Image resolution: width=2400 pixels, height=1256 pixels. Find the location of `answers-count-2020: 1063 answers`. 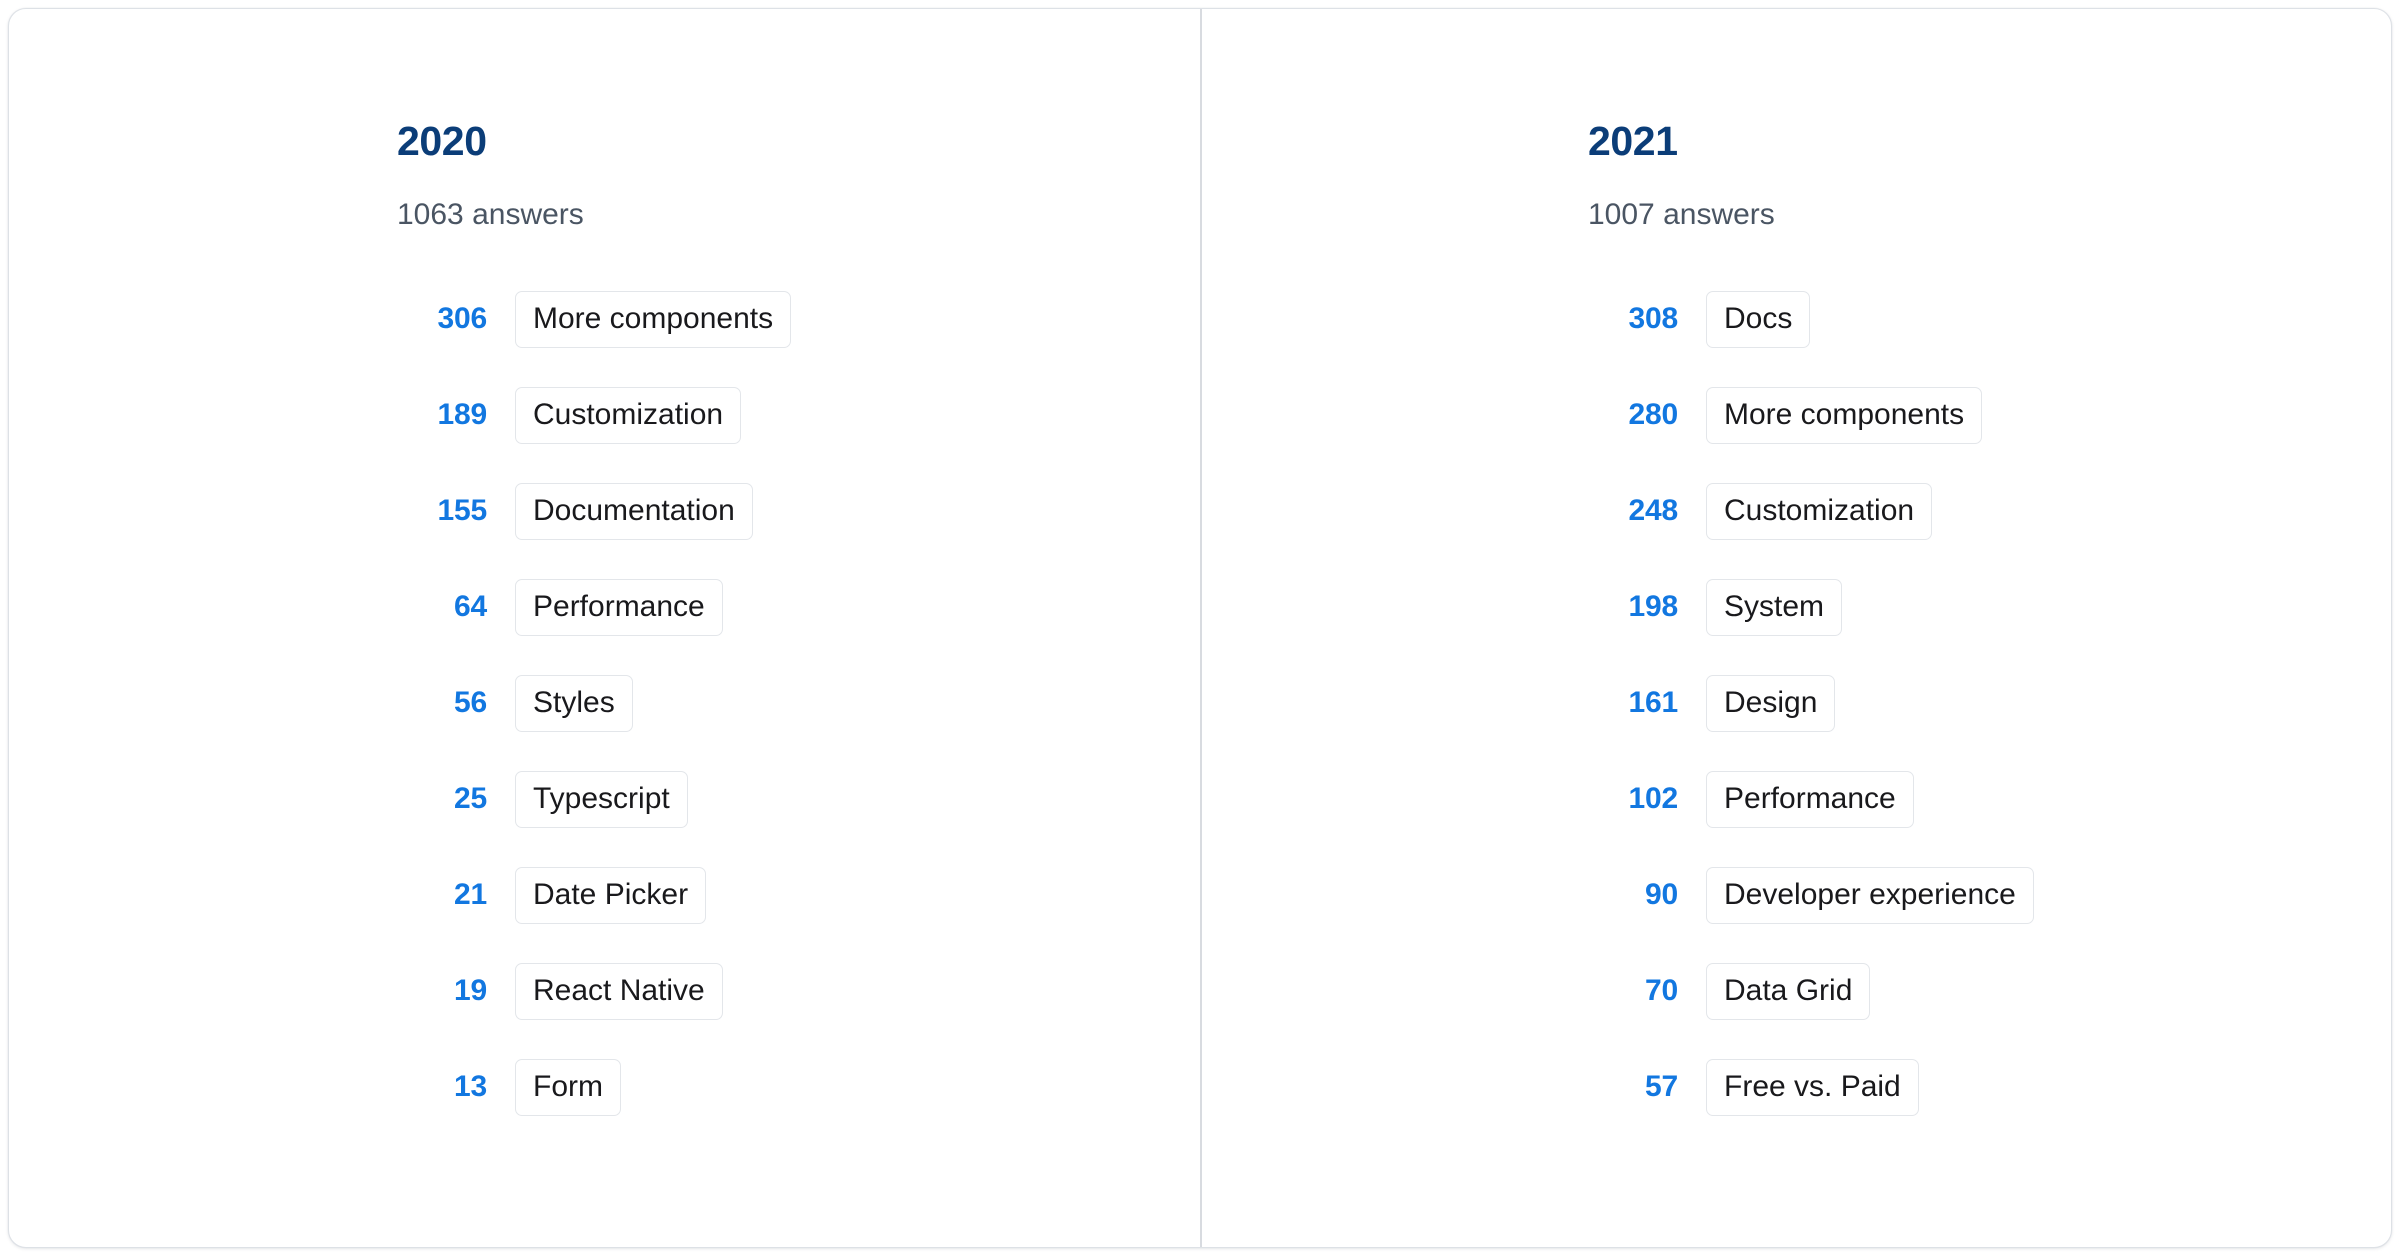

answers-count-2020: 1063 answers is located at coordinates (490, 214).